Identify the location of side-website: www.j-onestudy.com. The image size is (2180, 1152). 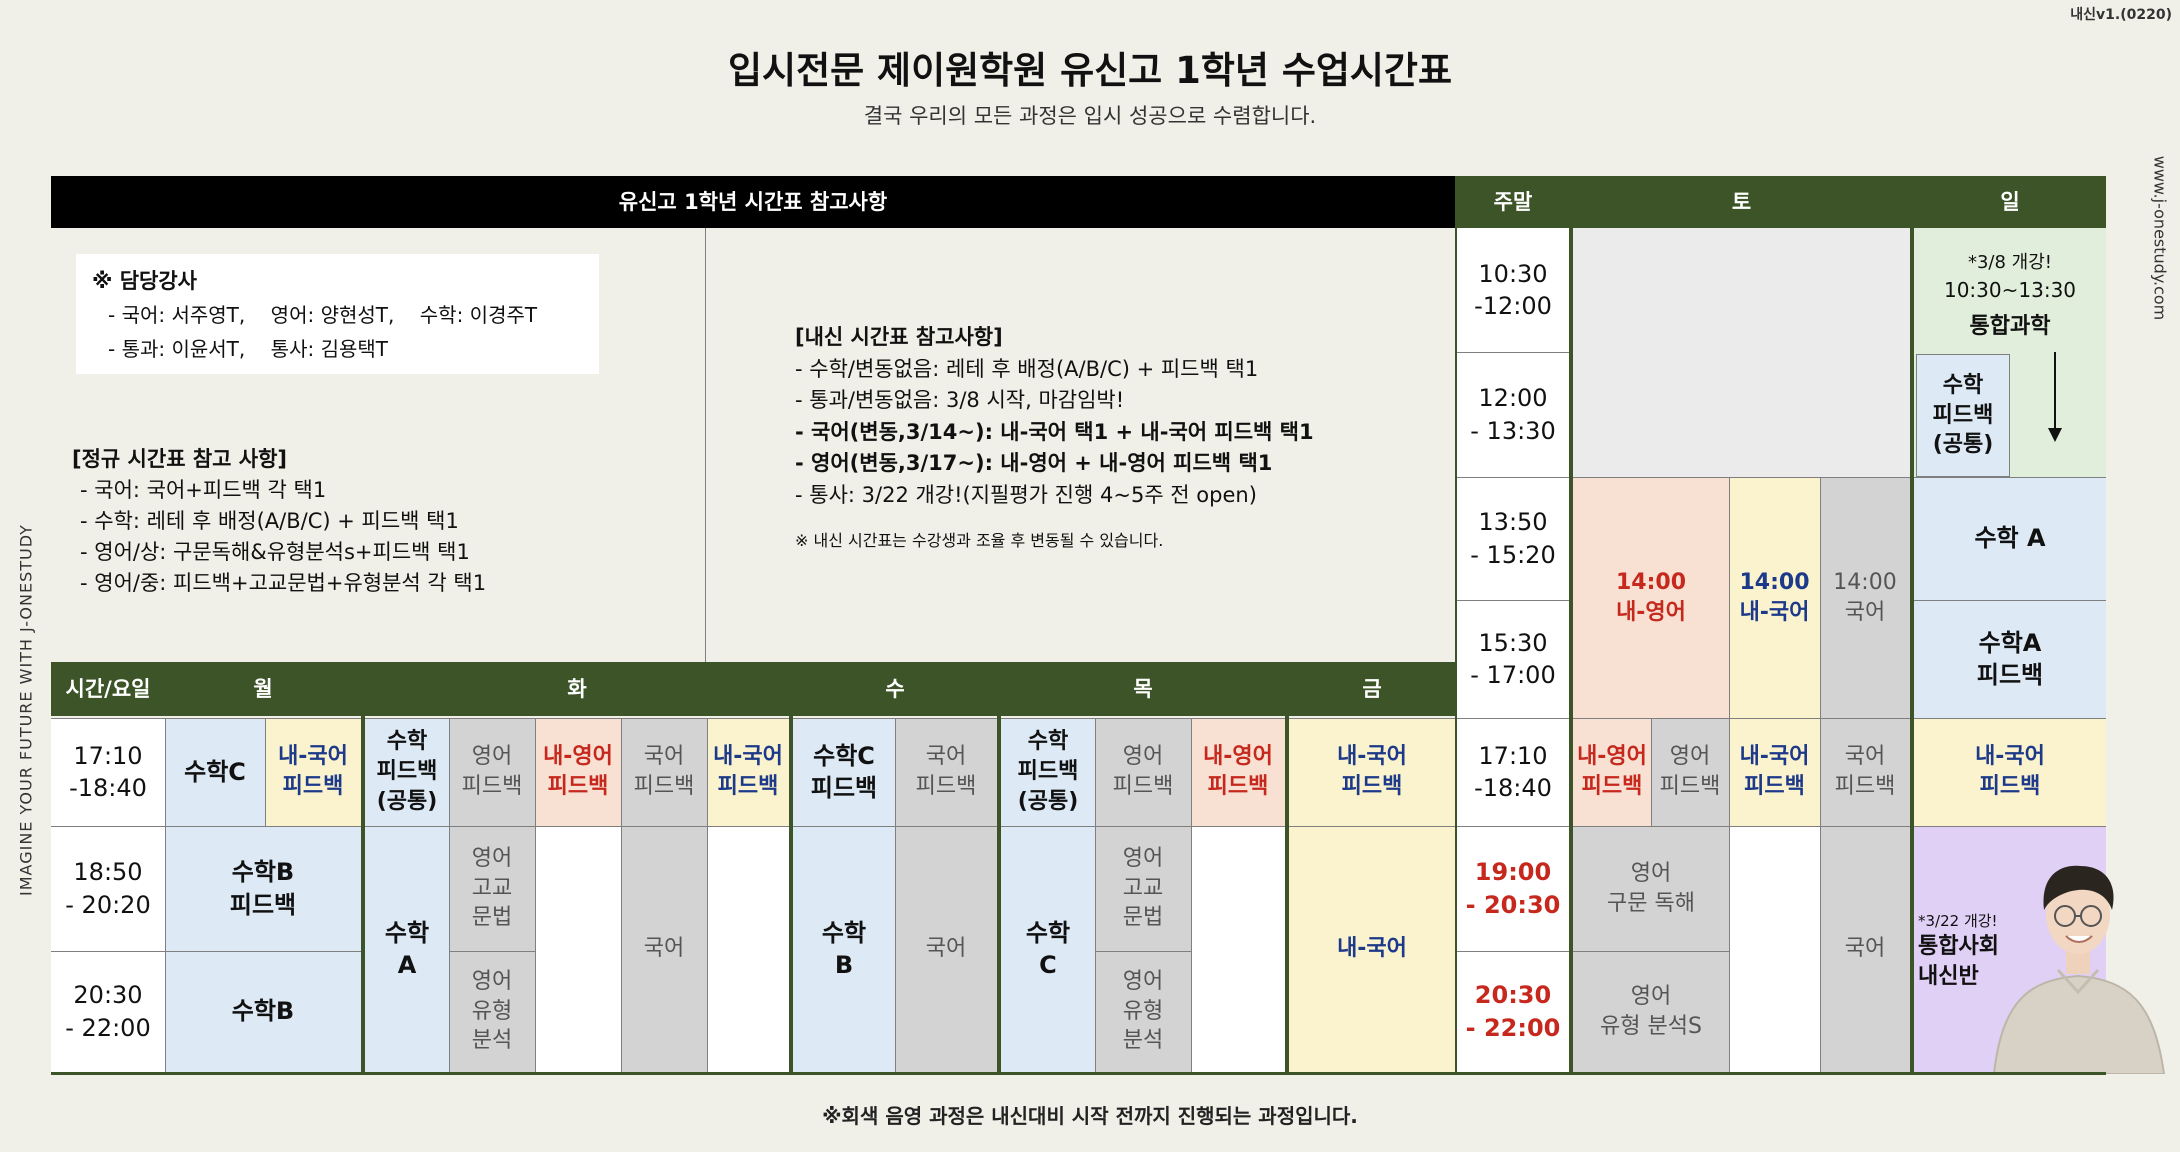
(2160, 238).